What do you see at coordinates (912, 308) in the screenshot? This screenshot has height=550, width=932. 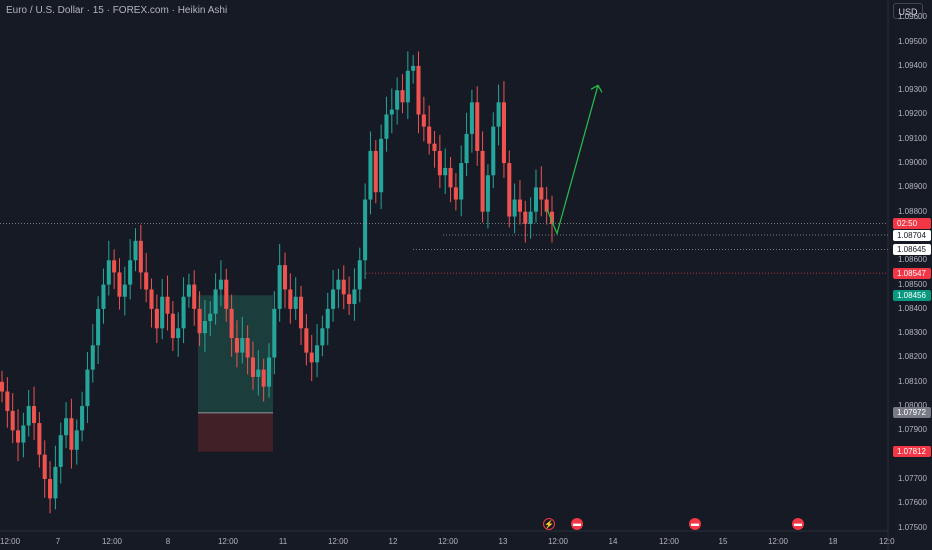 I see `price-axis-tick: 1.08400` at bounding box center [912, 308].